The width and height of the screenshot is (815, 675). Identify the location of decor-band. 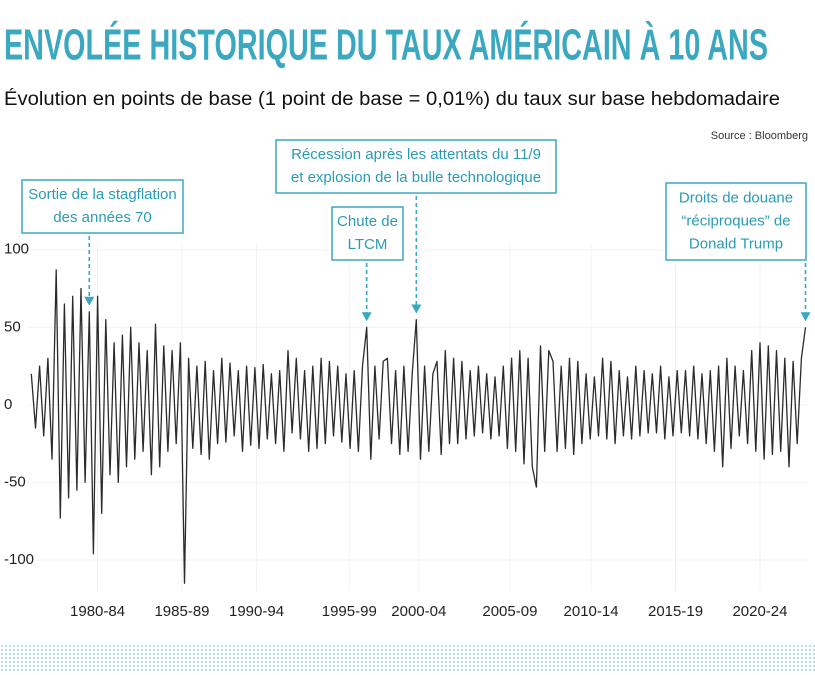
(407, 659).